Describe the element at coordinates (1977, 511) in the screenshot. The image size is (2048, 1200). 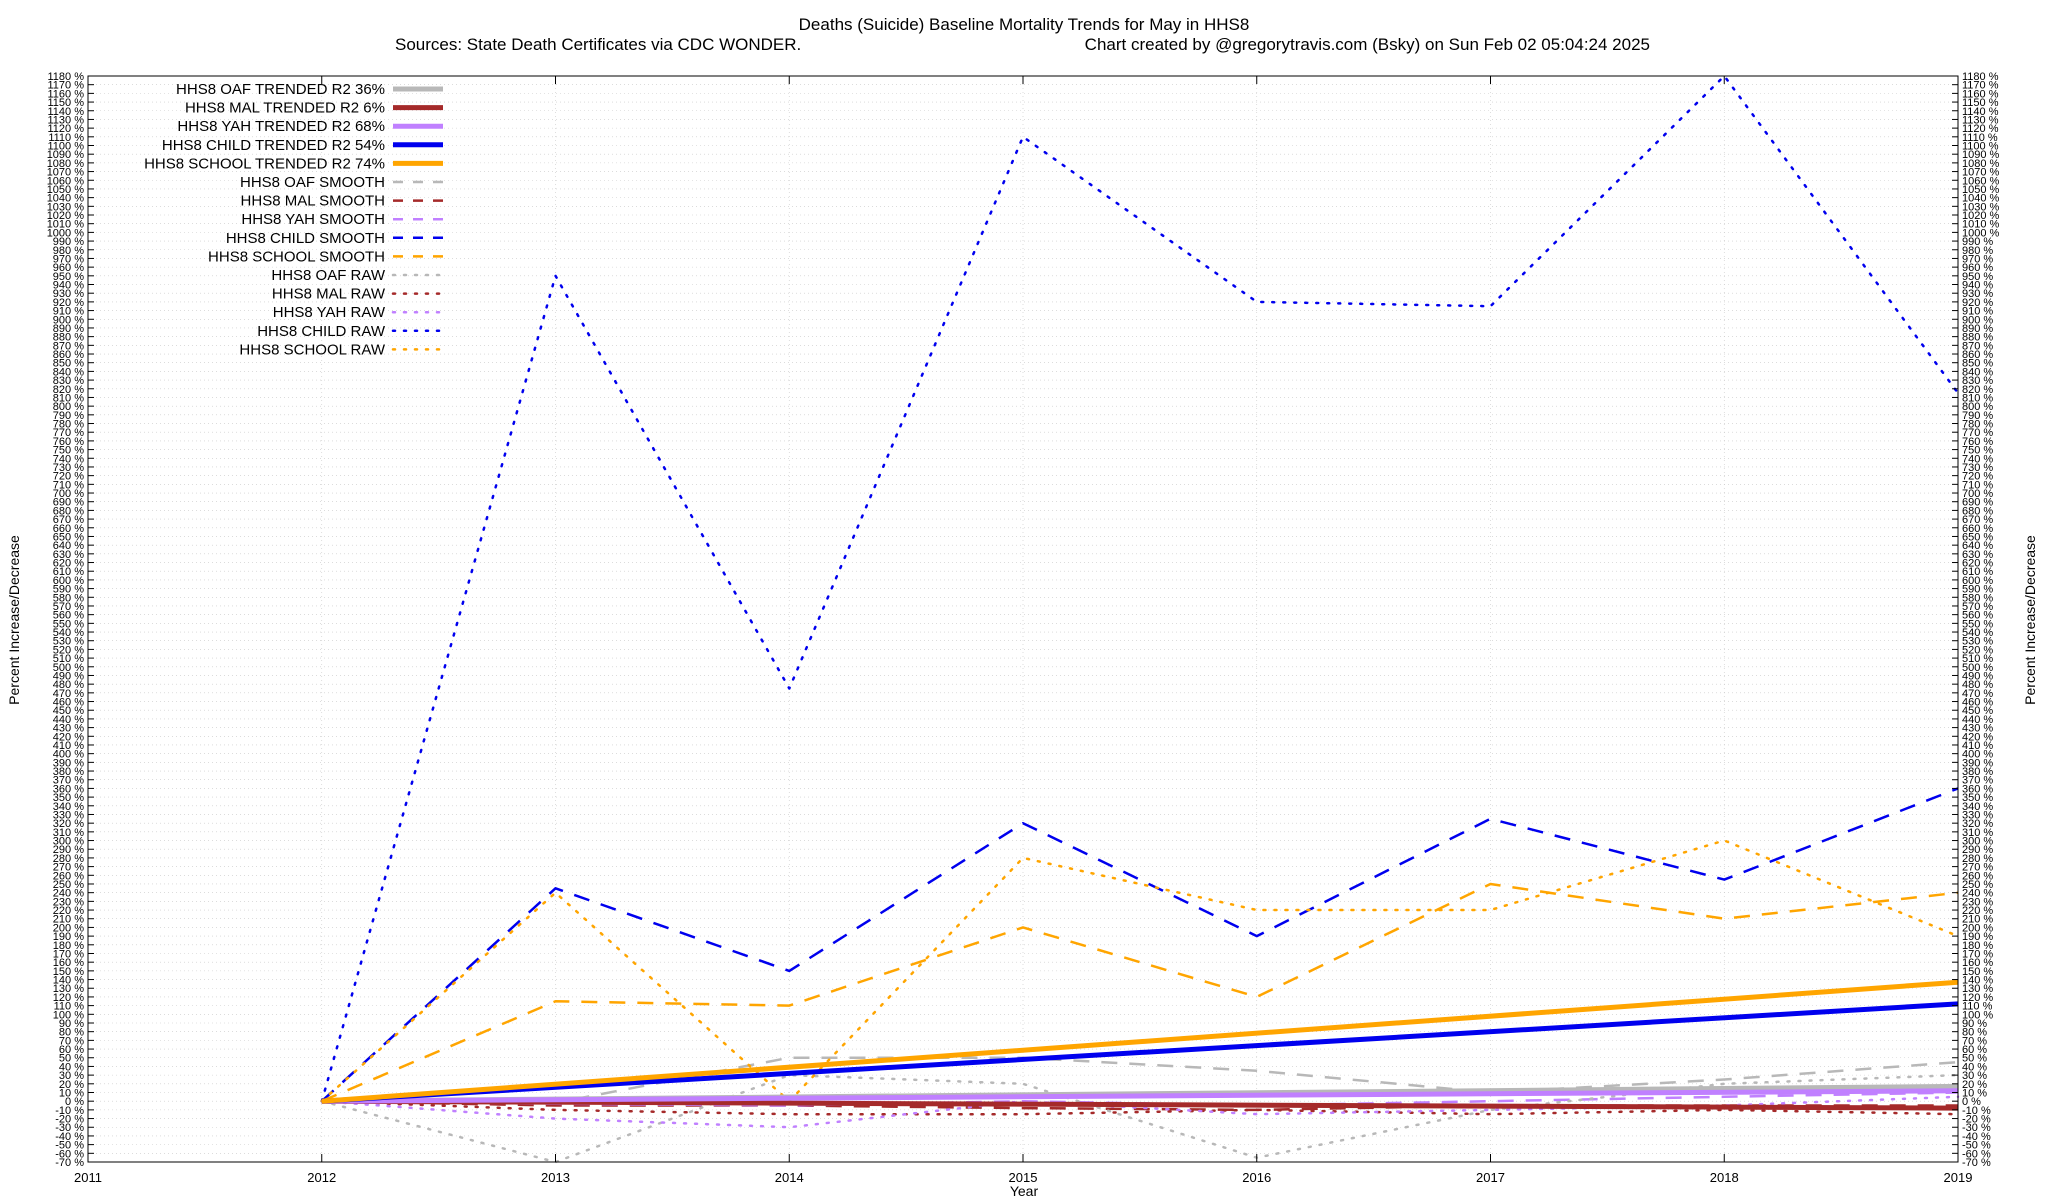
I see `y-tick-label-right: 680 %` at that location.